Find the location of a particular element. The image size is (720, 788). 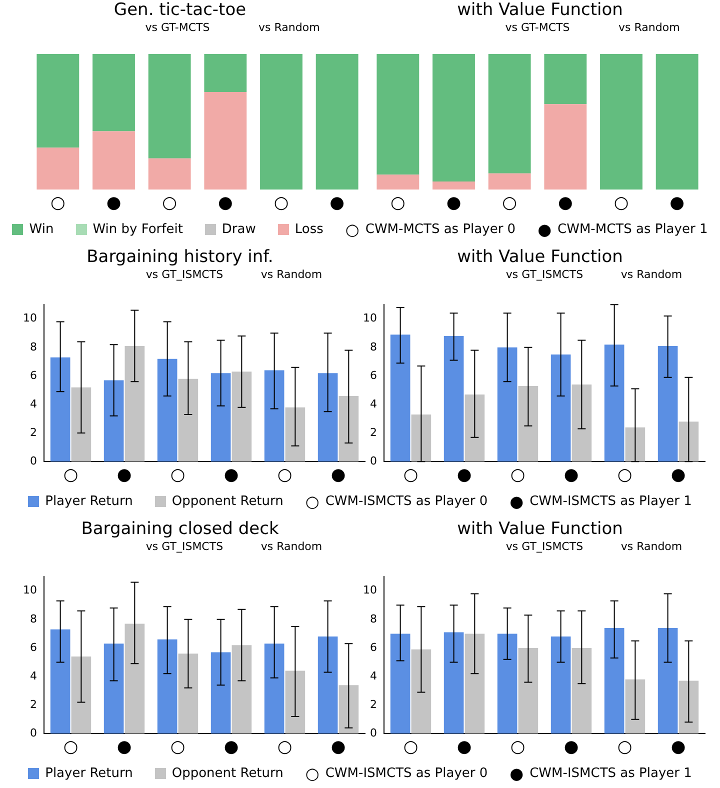

legend-label: Win is located at coordinates (41, 229).